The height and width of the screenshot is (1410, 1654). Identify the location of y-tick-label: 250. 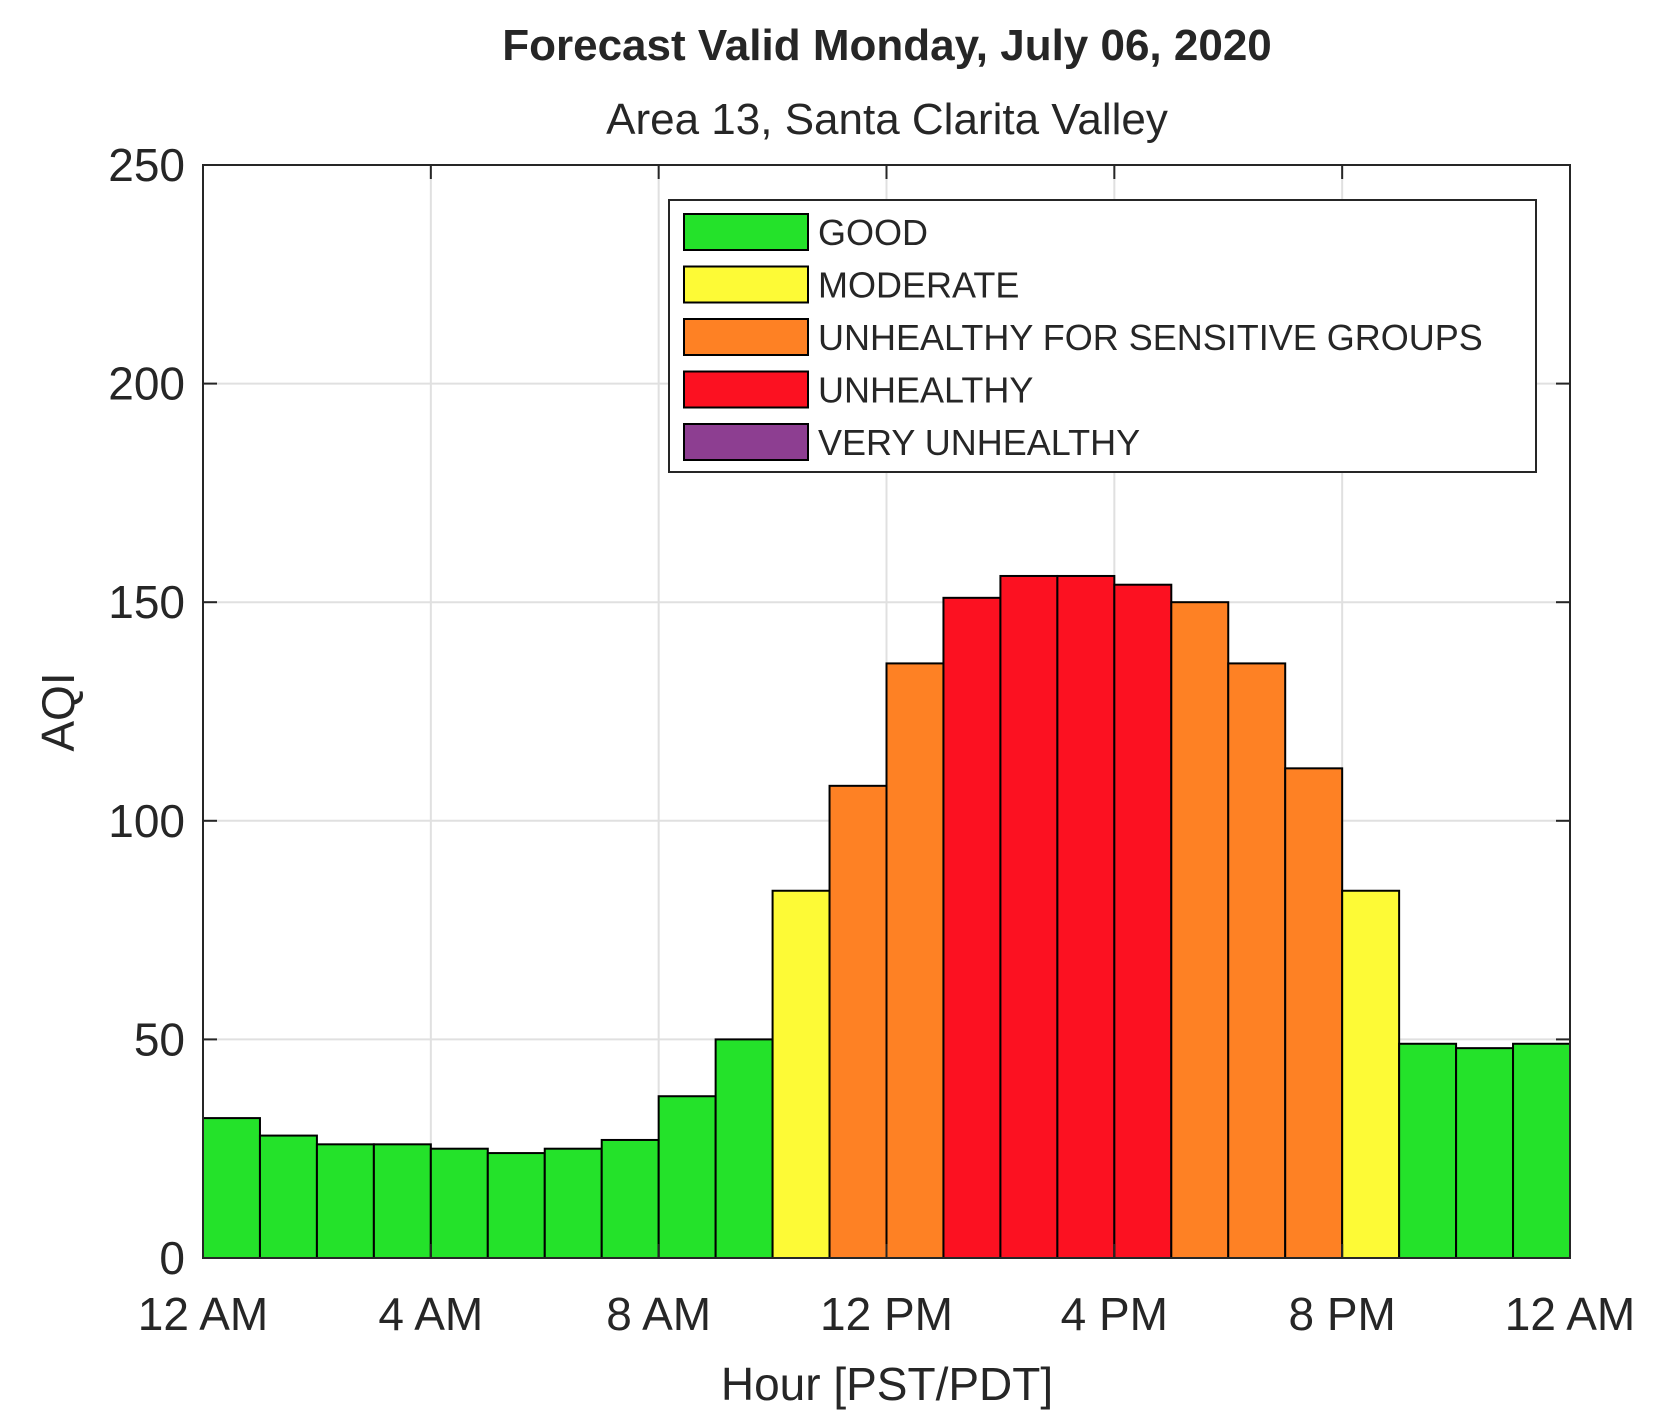
(146, 165).